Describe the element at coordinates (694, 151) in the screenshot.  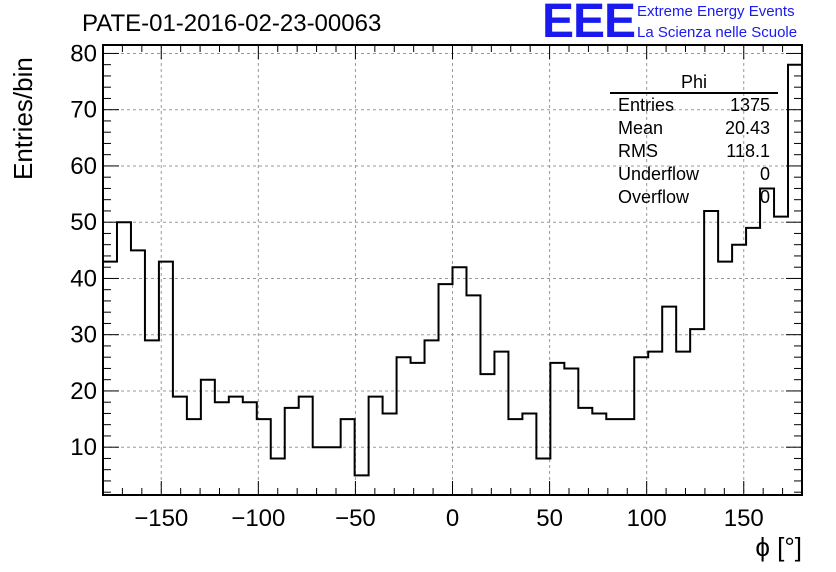
I see `stats-row-rms: RMS 118.1` at that location.